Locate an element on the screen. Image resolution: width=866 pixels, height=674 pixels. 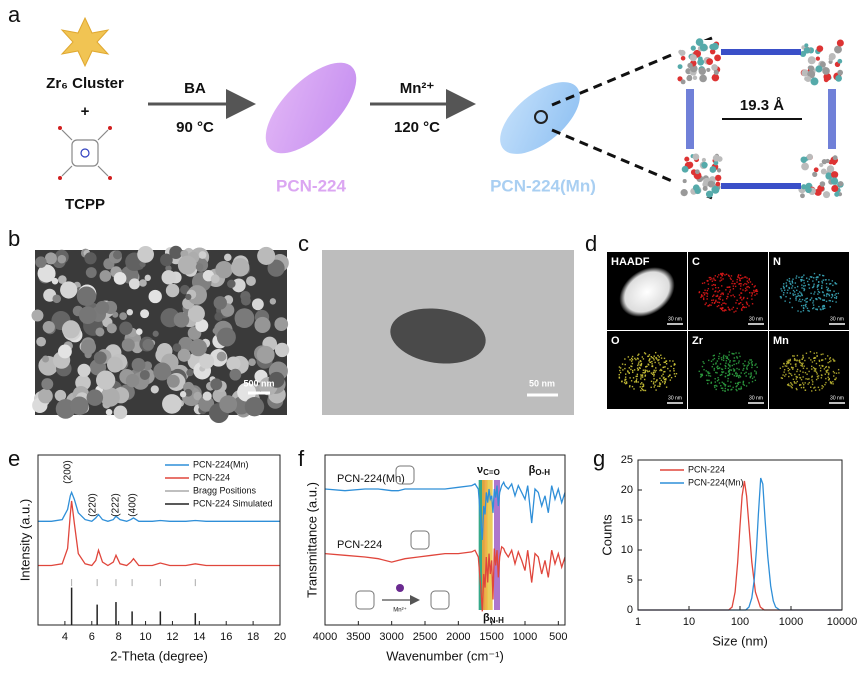
peak-label: (220) is located at coordinates (93, 504).